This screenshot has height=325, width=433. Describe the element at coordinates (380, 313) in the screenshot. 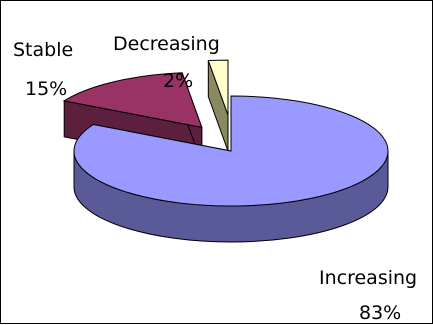

I see `label-increasing-value: 83%` at that location.